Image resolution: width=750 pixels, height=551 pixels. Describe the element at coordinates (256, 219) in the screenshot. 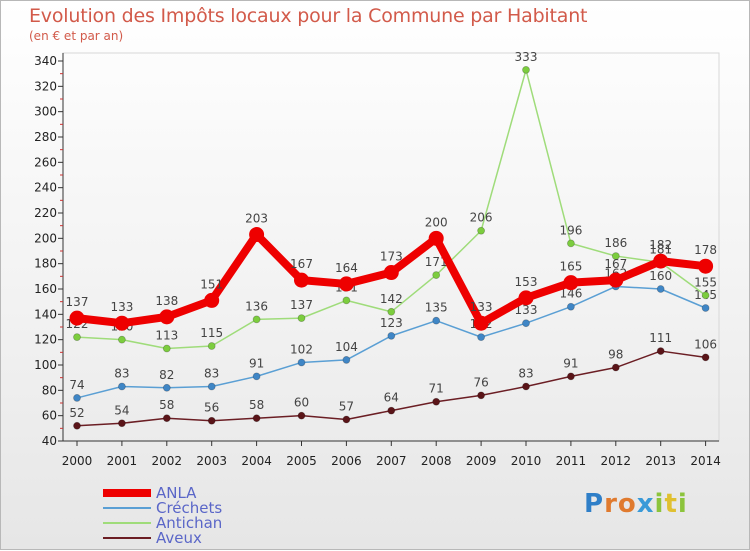

I see `data-label-anla: 203` at that location.